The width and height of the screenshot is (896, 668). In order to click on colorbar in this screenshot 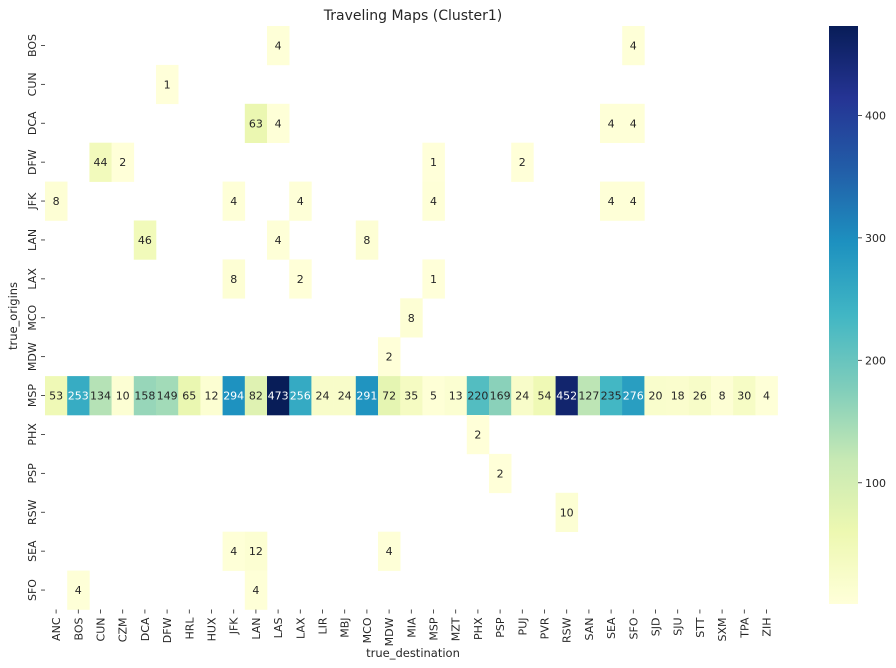, I will do `click(843, 315)`.